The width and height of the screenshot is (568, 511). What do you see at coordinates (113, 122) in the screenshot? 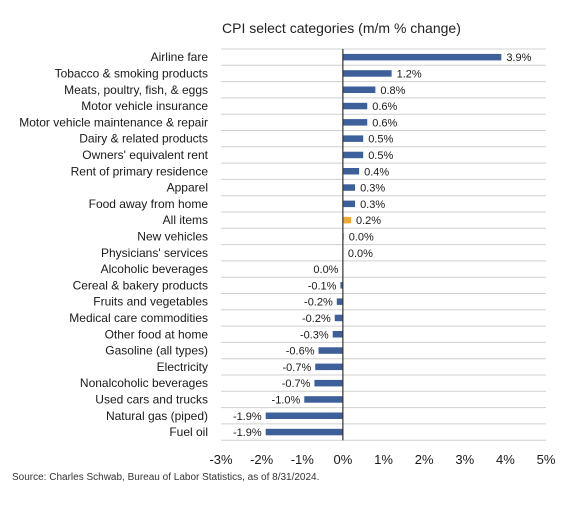
I see `category-label: Motor vehicle maintenance & repair` at bounding box center [113, 122].